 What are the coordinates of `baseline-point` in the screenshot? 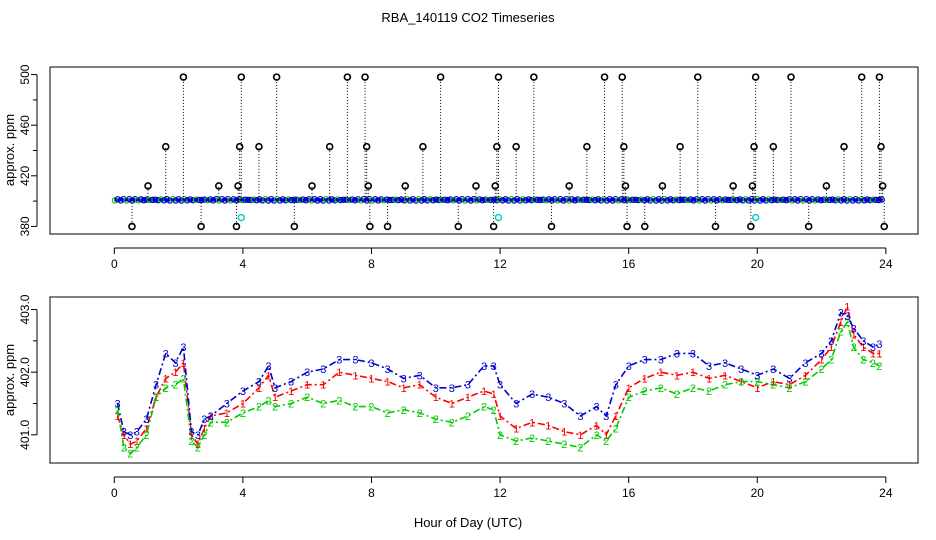 It's located at (878, 200).